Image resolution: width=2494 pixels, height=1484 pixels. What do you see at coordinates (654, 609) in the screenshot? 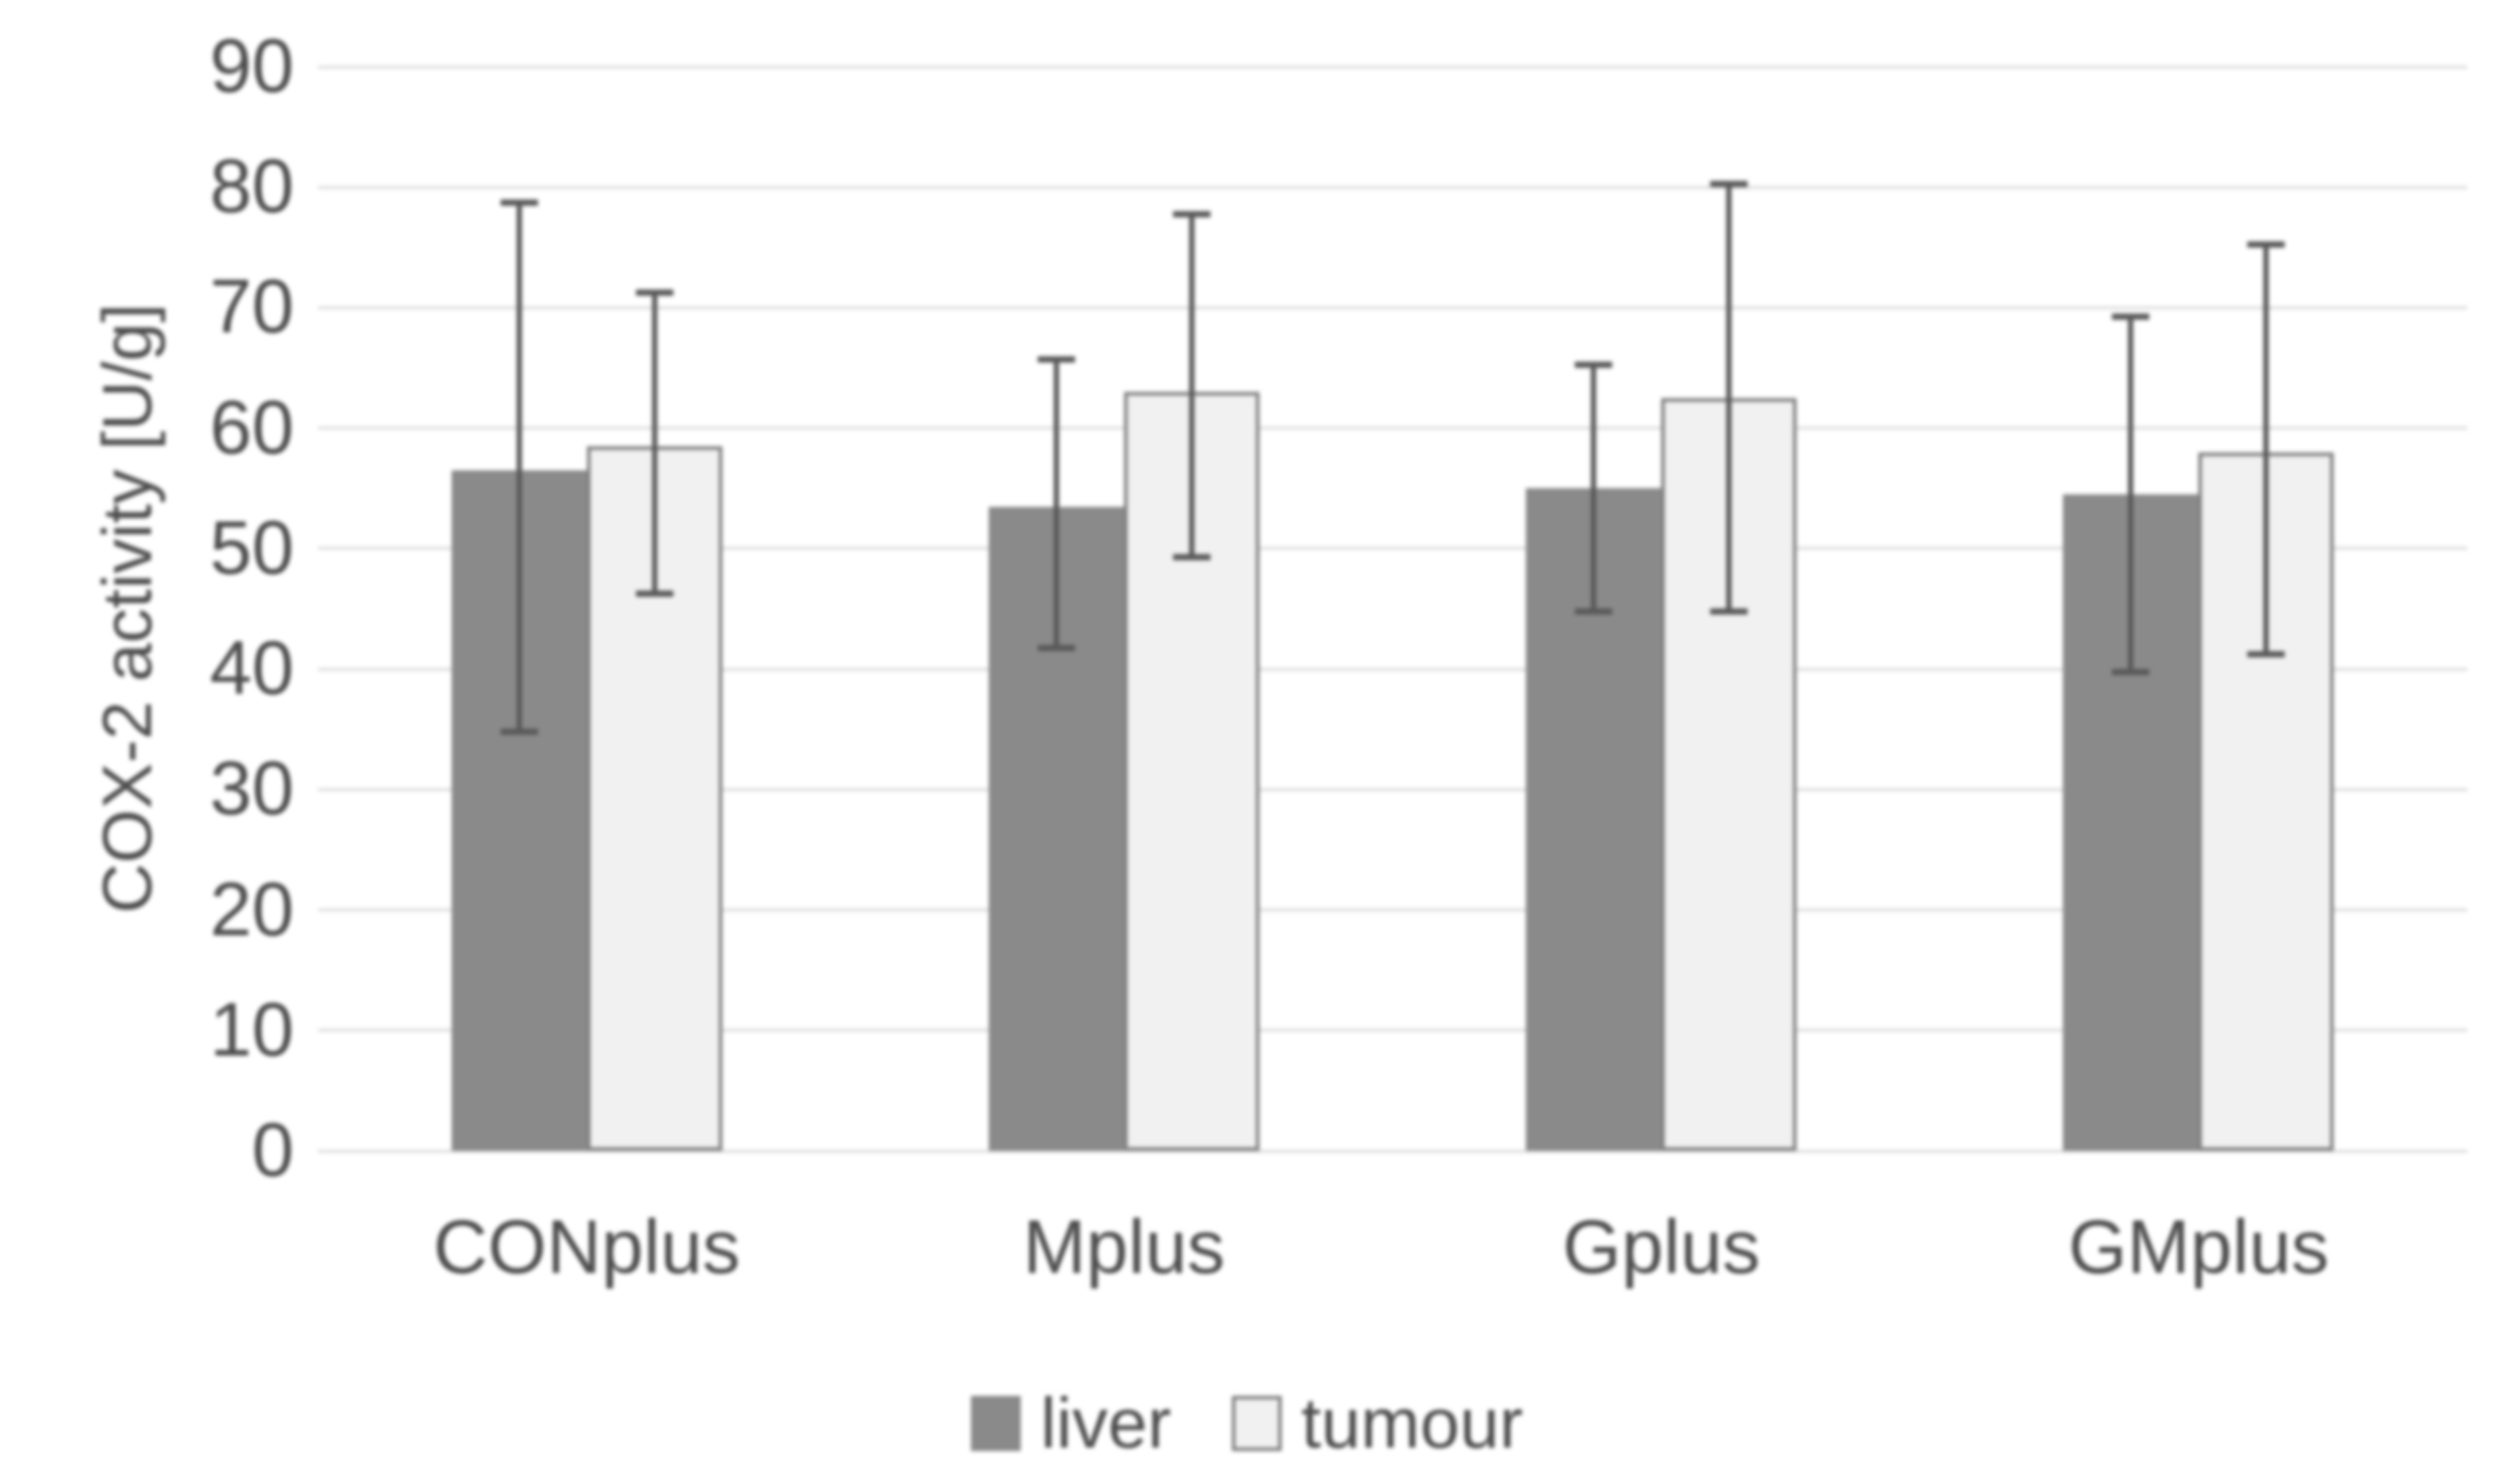
I see `bar-slot-tumour-conplus` at bounding box center [654, 609].